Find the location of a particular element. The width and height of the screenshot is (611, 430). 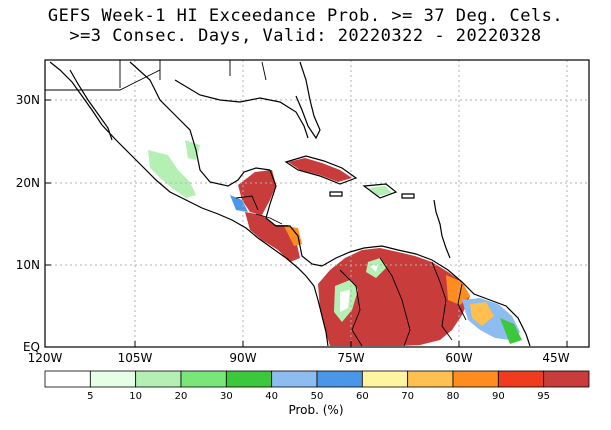

shade-guyana-mid is located at coordinates (458, 290).